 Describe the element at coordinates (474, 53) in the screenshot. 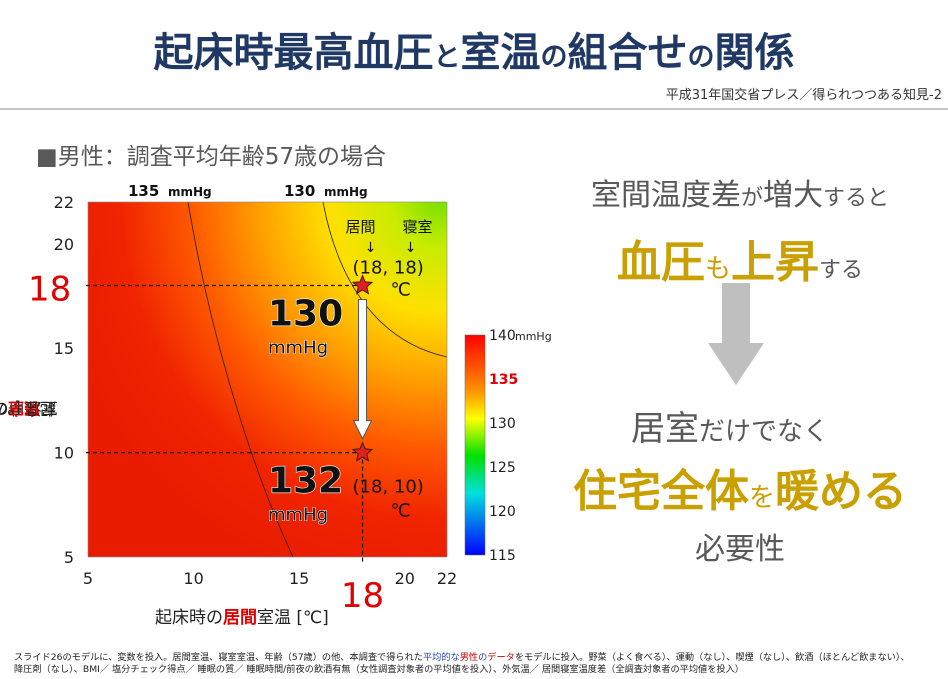

I see `slide-title: 起床時最高血圧と室温の組合せの関係` at that location.